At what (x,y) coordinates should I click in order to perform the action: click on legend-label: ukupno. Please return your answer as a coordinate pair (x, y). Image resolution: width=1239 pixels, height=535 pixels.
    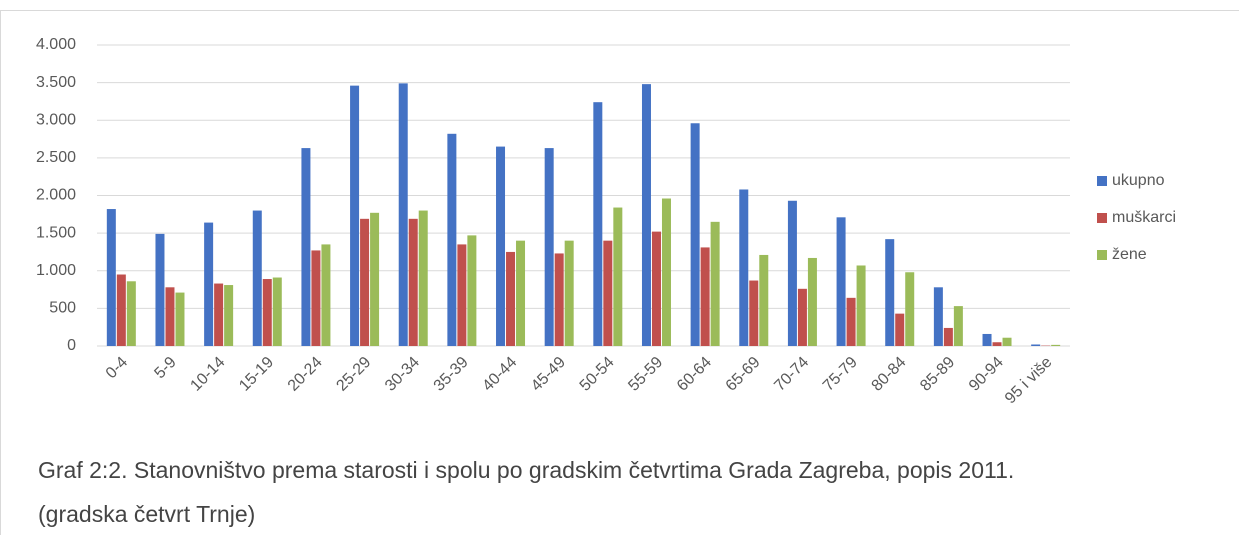
    Looking at the image, I should click on (1138, 180).